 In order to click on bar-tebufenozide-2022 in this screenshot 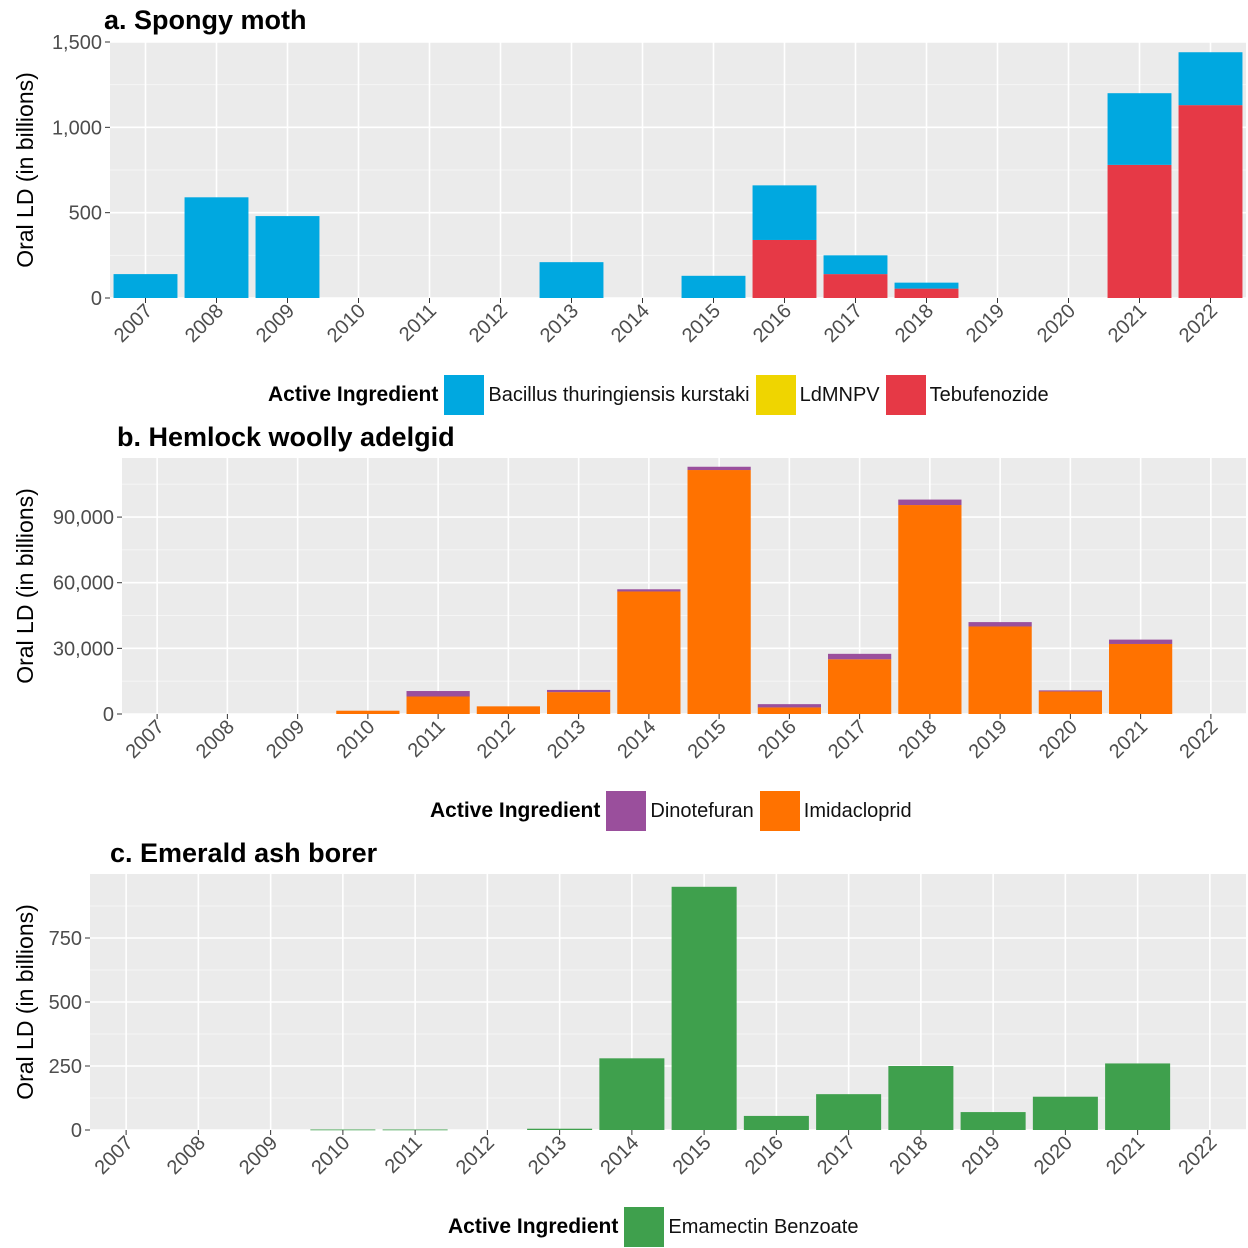, I will do `click(1210, 201)`.